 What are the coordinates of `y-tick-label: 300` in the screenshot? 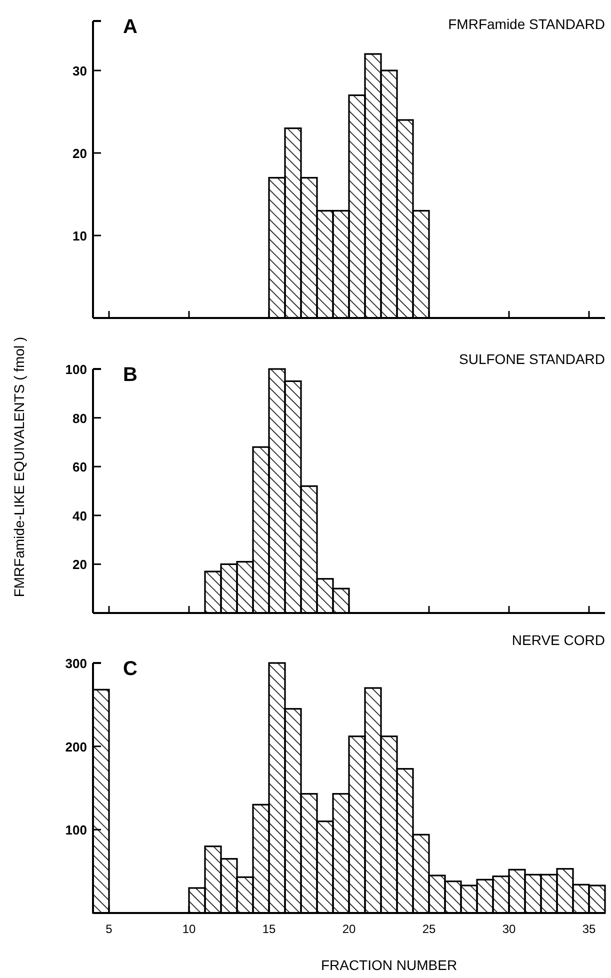 It's located at (76, 663).